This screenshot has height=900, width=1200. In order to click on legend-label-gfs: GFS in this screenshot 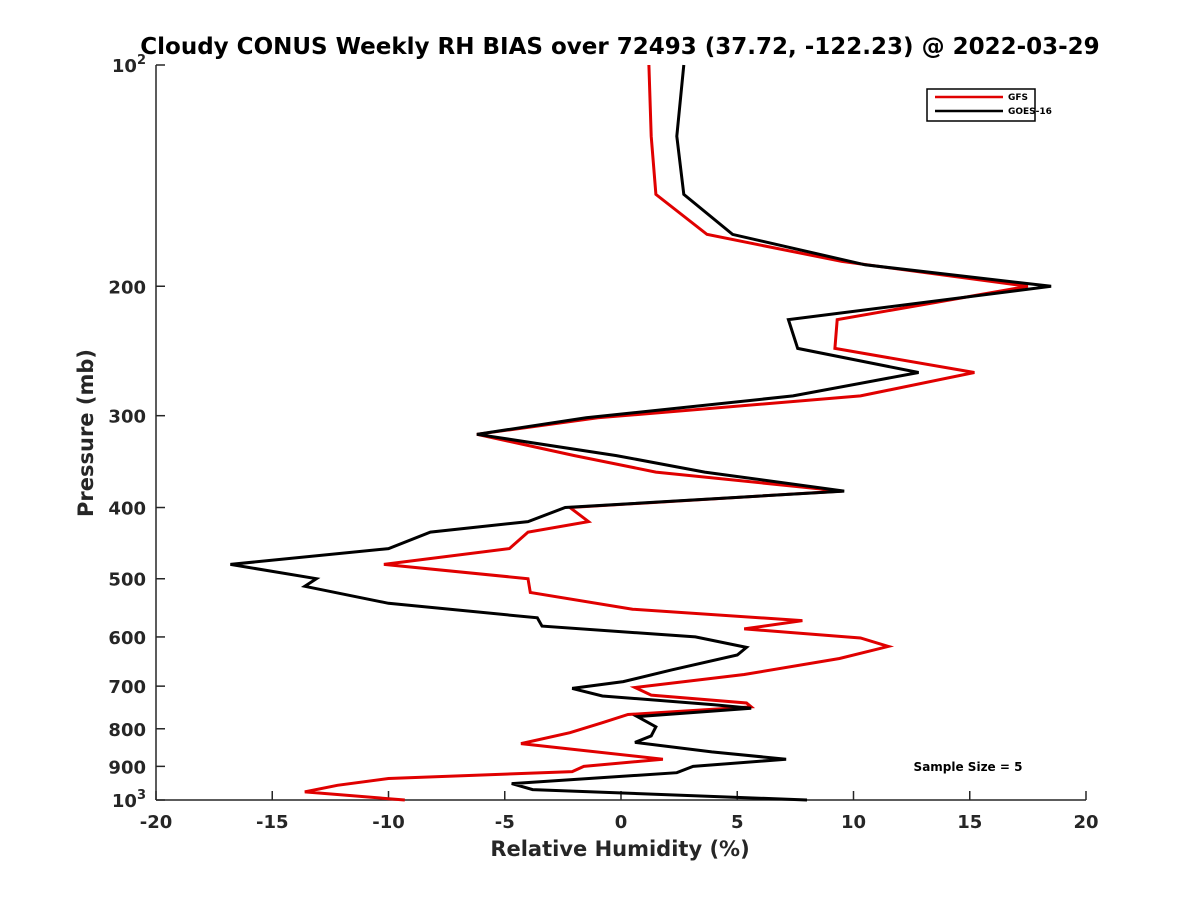, I will do `click(1018, 98)`.